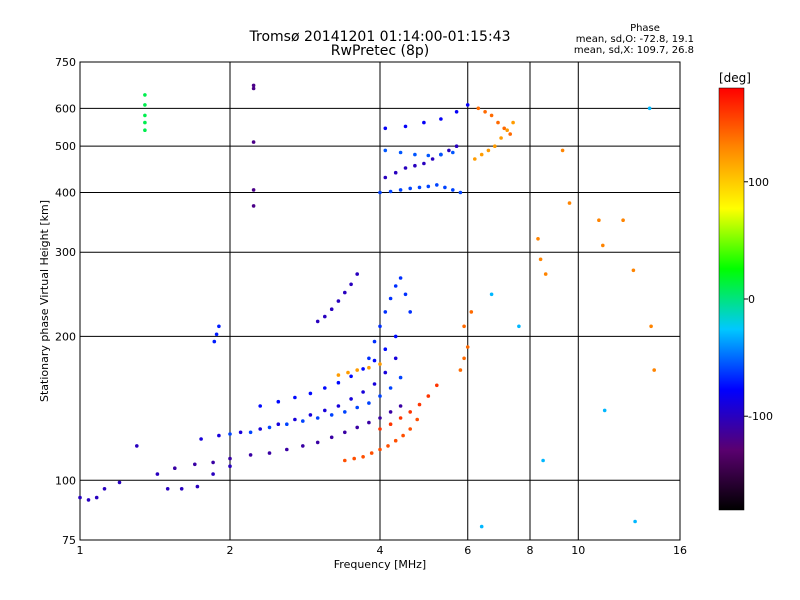 This screenshot has height=600, width=800. Describe the element at coordinates (634, 50) in the screenshot. I see `phase-x-stats: mean, sd,X: 109.7, 26.8` at that location.